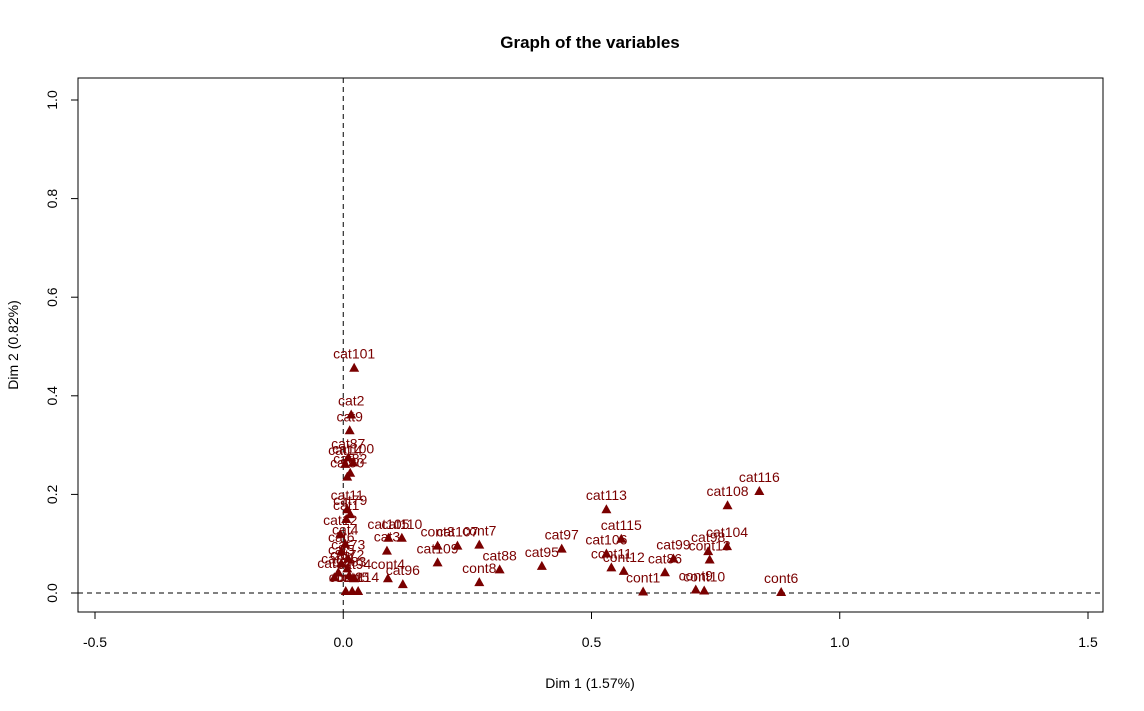 The image size is (1144, 711). I want to click on data-point-label: cont1, so click(643, 578).